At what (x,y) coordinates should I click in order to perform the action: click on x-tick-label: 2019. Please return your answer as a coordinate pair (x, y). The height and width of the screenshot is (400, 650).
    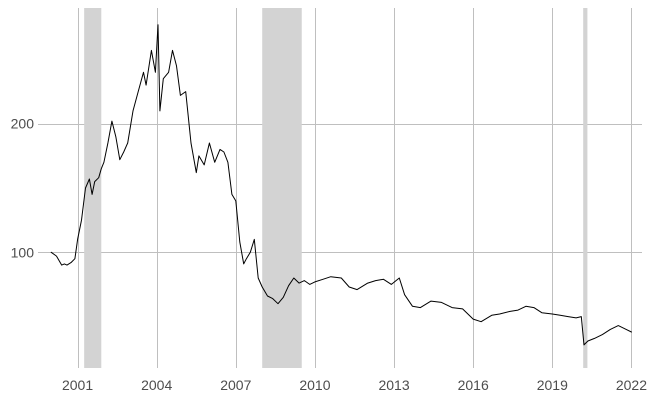
    Looking at the image, I should click on (552, 385).